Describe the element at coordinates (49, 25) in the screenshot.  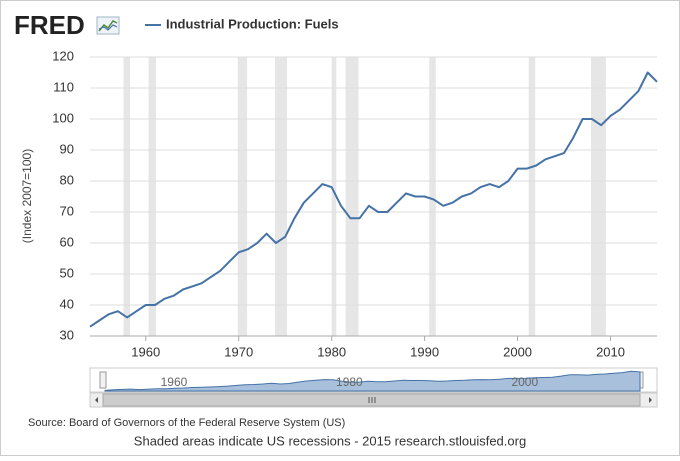
I see `logo: FRED` at that location.